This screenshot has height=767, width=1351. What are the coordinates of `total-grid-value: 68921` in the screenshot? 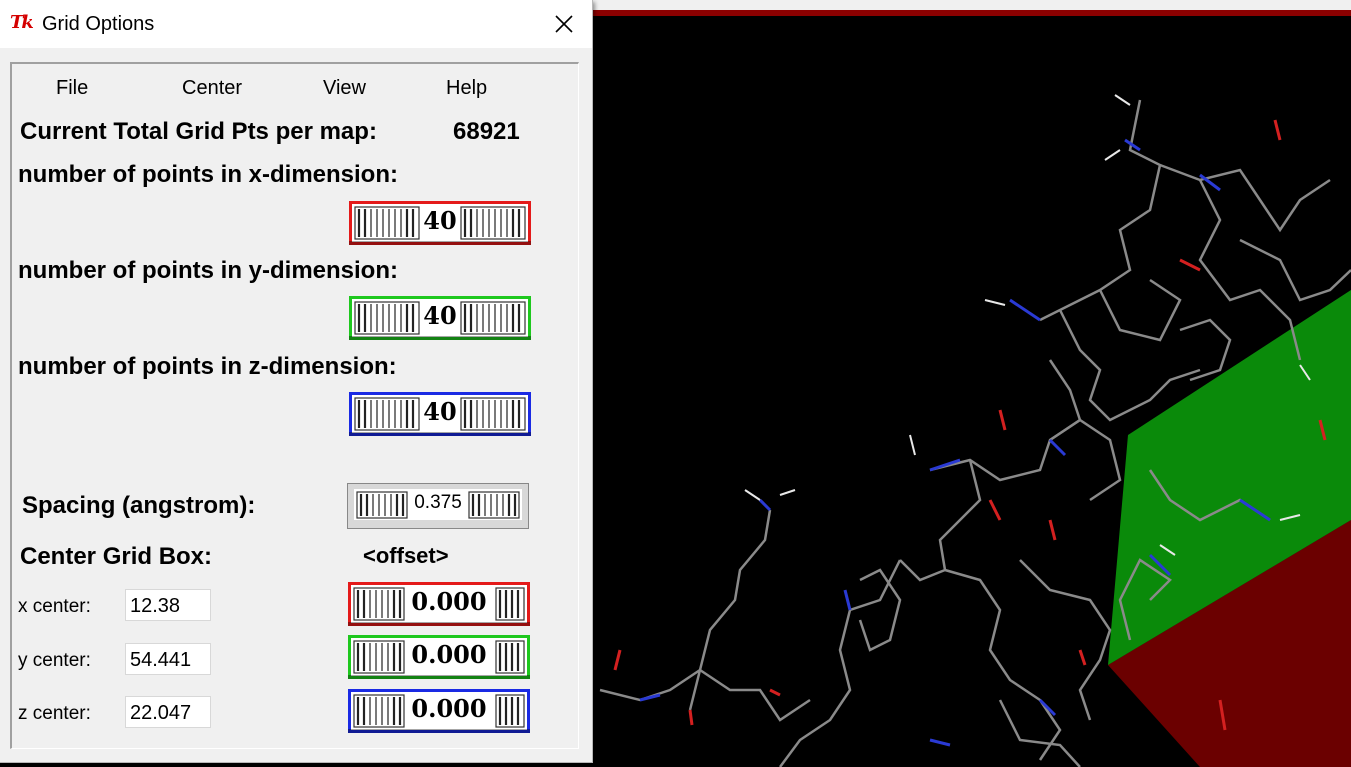 It's located at (486, 131).